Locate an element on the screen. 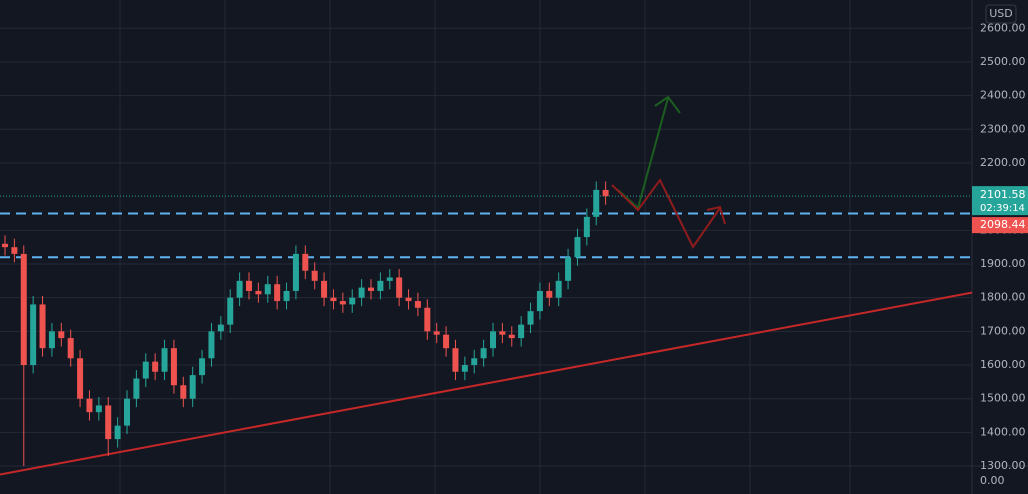  y-tick-label: 1900.00 is located at coordinates (1003, 263).